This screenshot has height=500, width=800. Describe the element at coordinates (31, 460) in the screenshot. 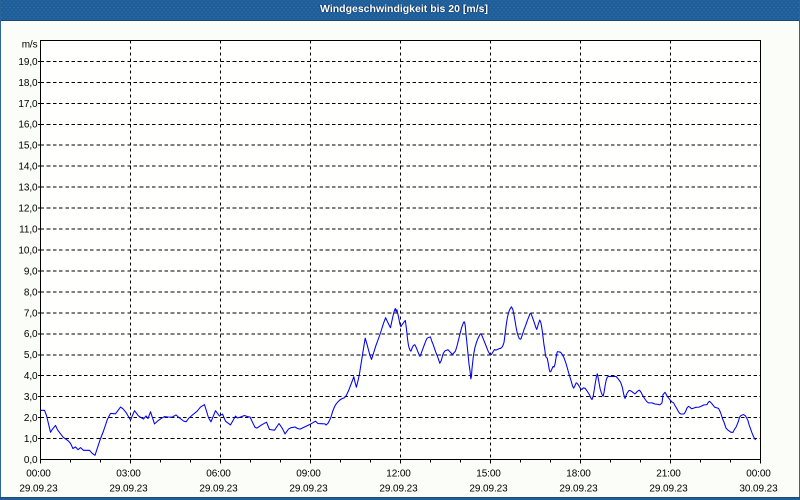

I see `svg-text: 0,0` at that location.